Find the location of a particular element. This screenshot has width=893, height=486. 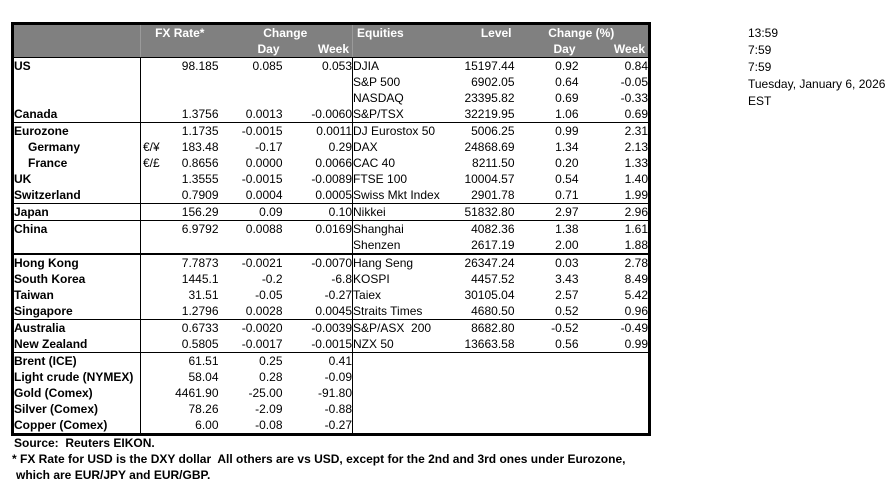

equity-change-day-value: 0.54 is located at coordinates (567, 179).